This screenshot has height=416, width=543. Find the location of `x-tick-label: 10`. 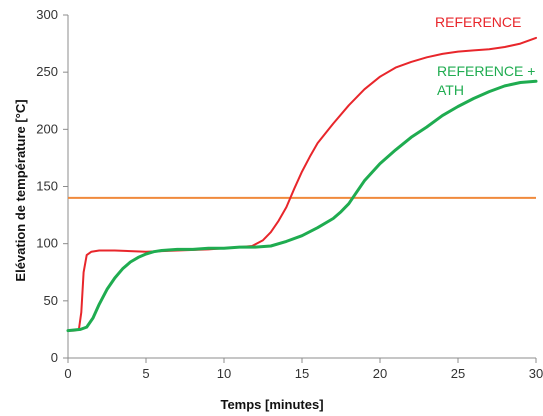

x-tick-label: 10 is located at coordinates (224, 373).